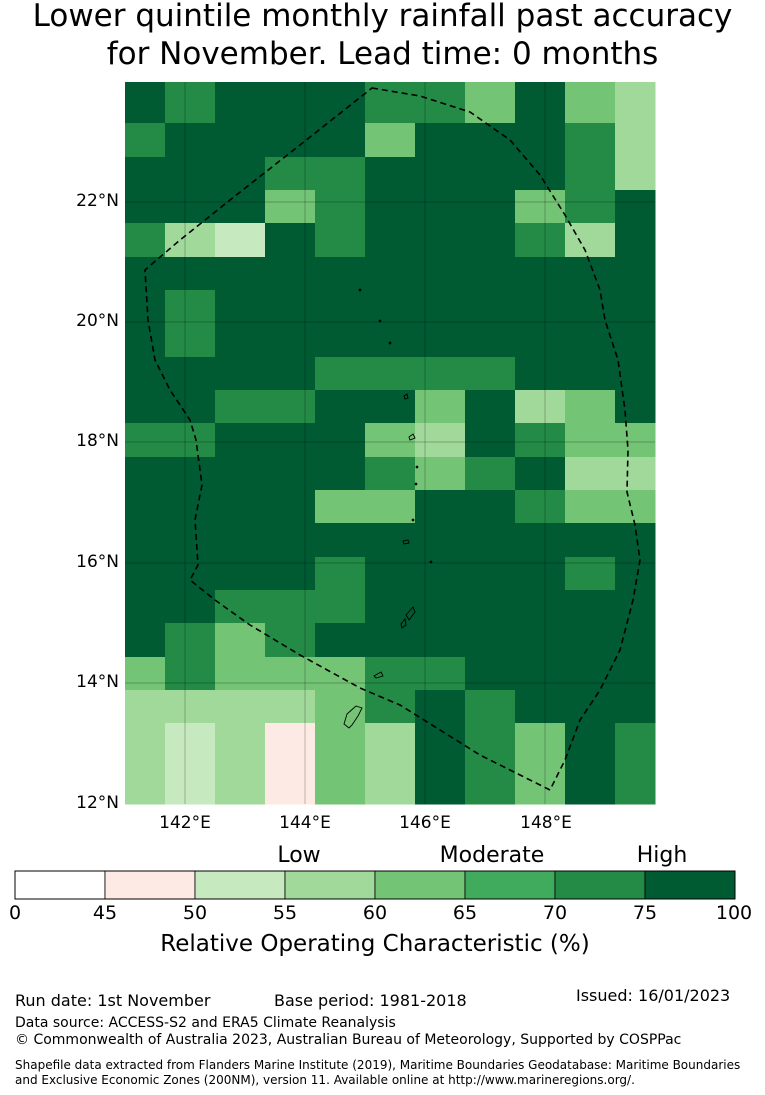 The width and height of the screenshot is (765, 1095). What do you see at coordinates (360, 290) in the screenshot?
I see `farallon-de-pajaros-island` at bounding box center [360, 290].